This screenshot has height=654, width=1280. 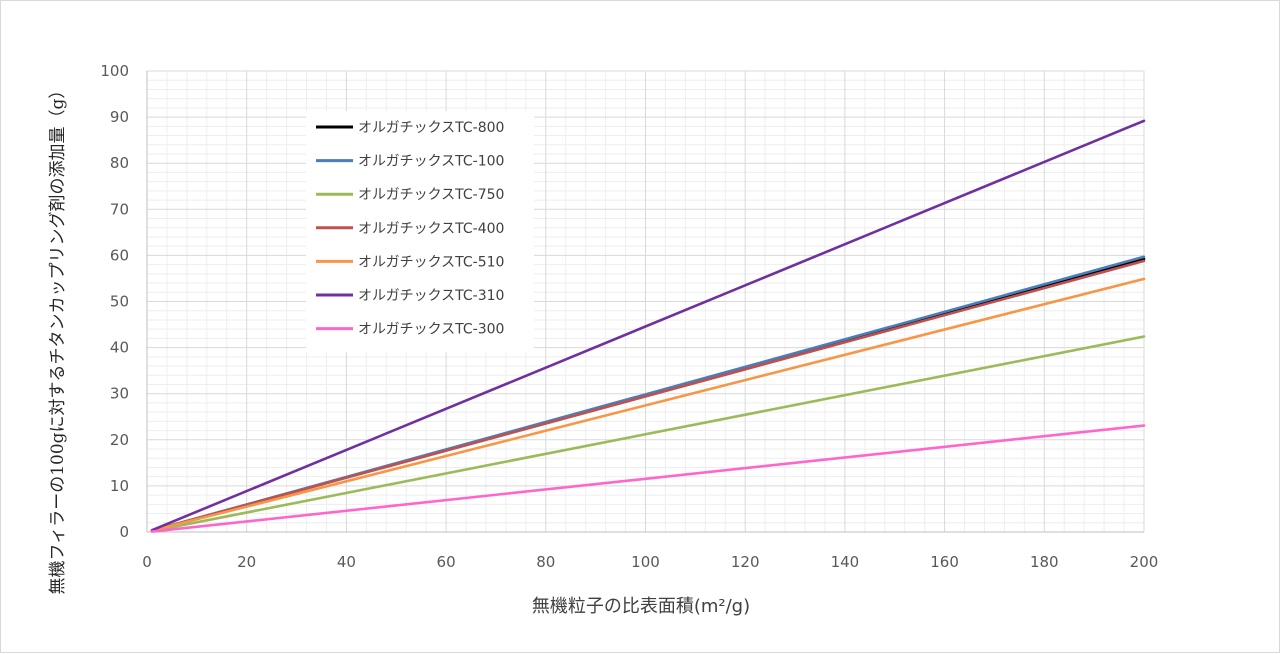 I want to click on legend-label: オルガチックスTC-750, so click(x=431, y=195).